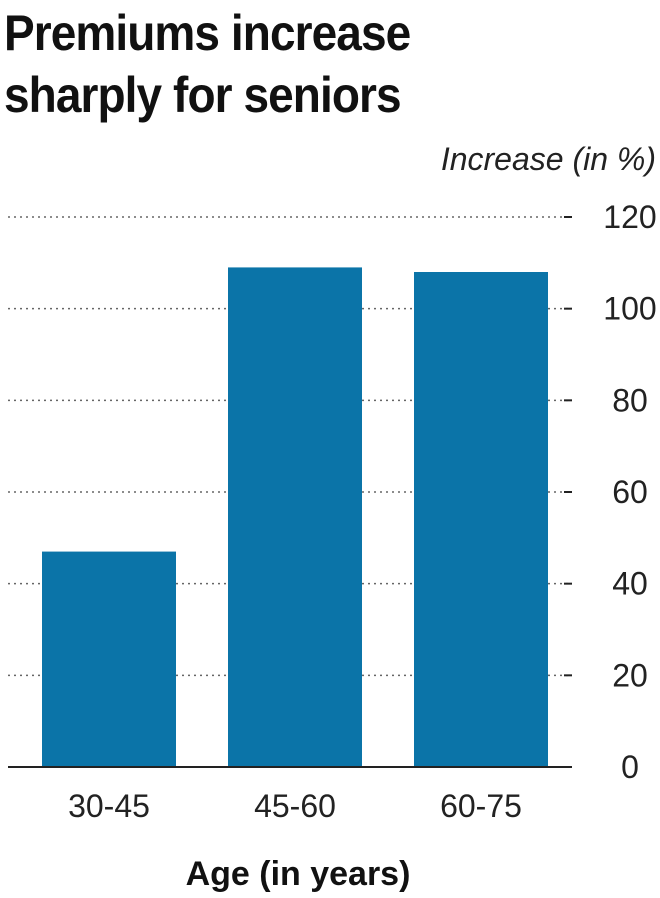 Image resolution: width=660 pixels, height=898 pixels. Describe the element at coordinates (630, 584) in the screenshot. I see `y-tick-label-40: 40` at that location.